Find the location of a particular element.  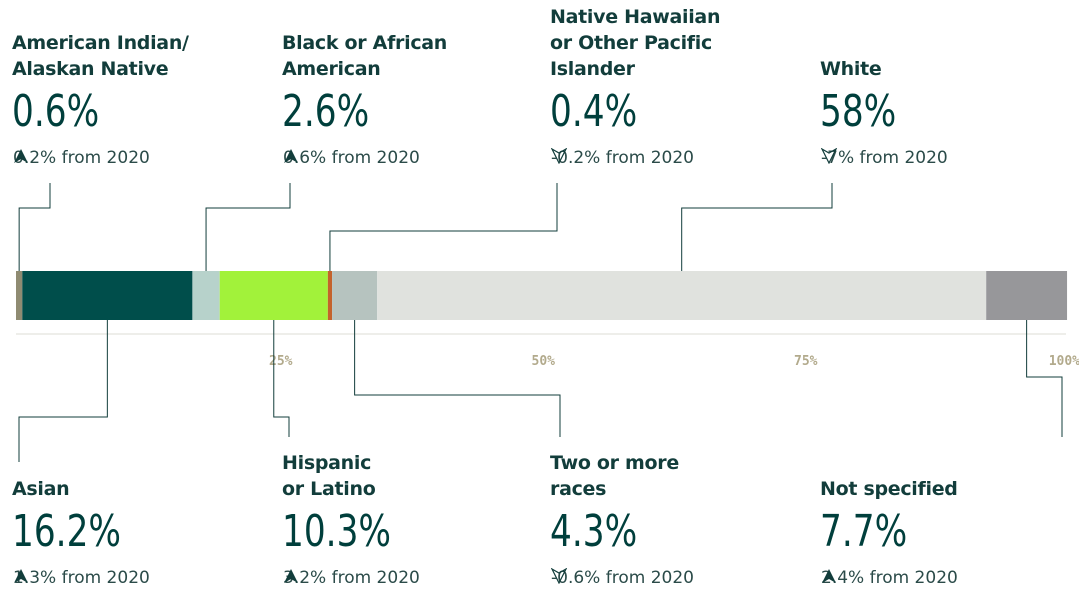

change-note: -0.6% from 2020 is located at coordinates (622, 578).